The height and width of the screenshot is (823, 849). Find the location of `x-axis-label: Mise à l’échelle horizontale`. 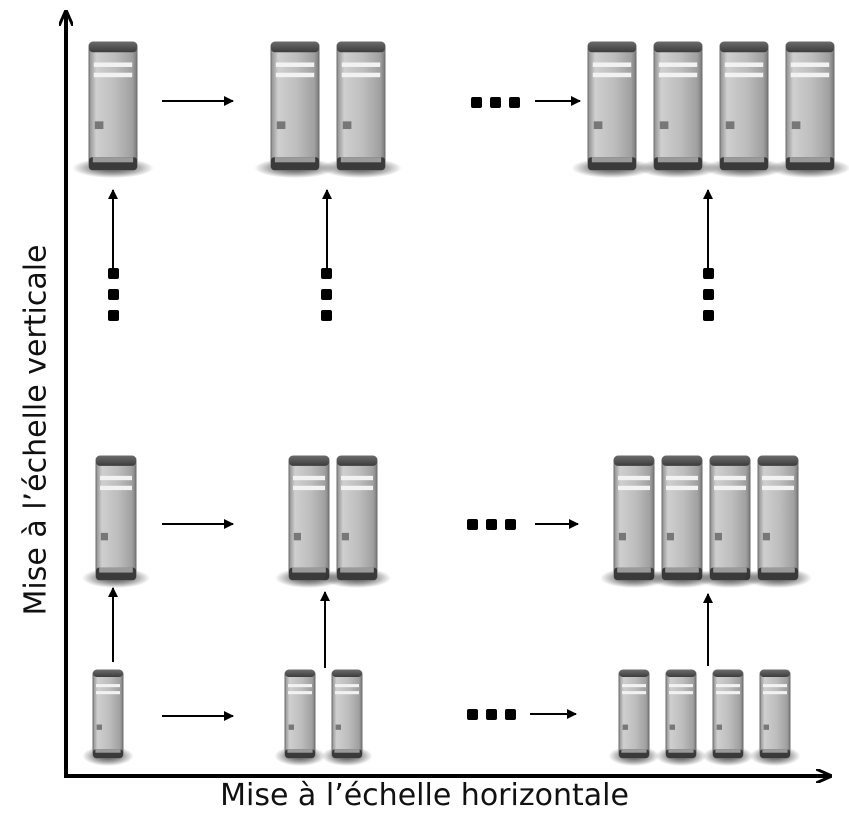

x-axis-label: Mise à l’échelle horizontale is located at coordinates (424, 795).